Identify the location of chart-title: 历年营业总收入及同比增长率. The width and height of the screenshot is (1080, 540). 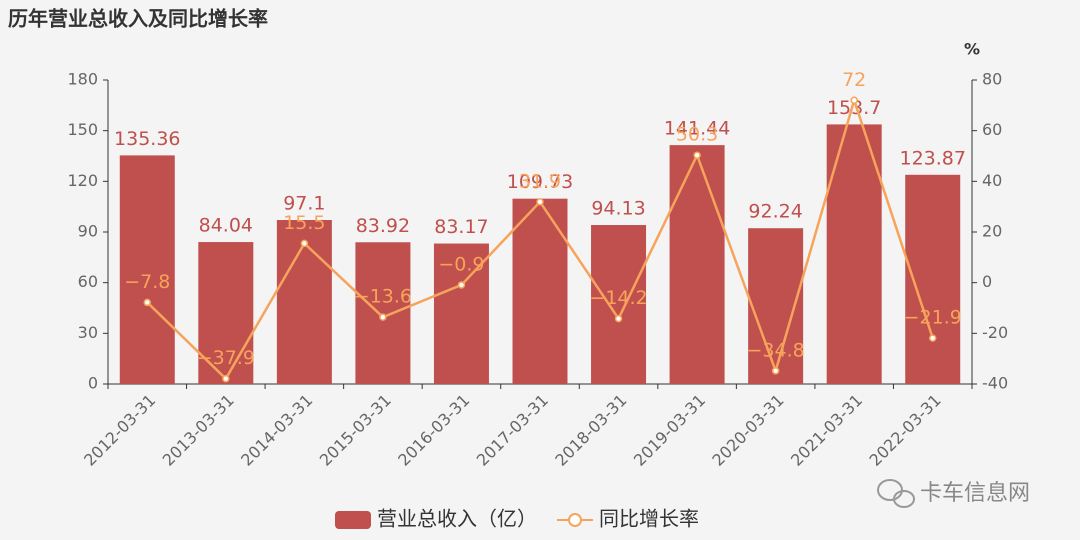
(138, 19).